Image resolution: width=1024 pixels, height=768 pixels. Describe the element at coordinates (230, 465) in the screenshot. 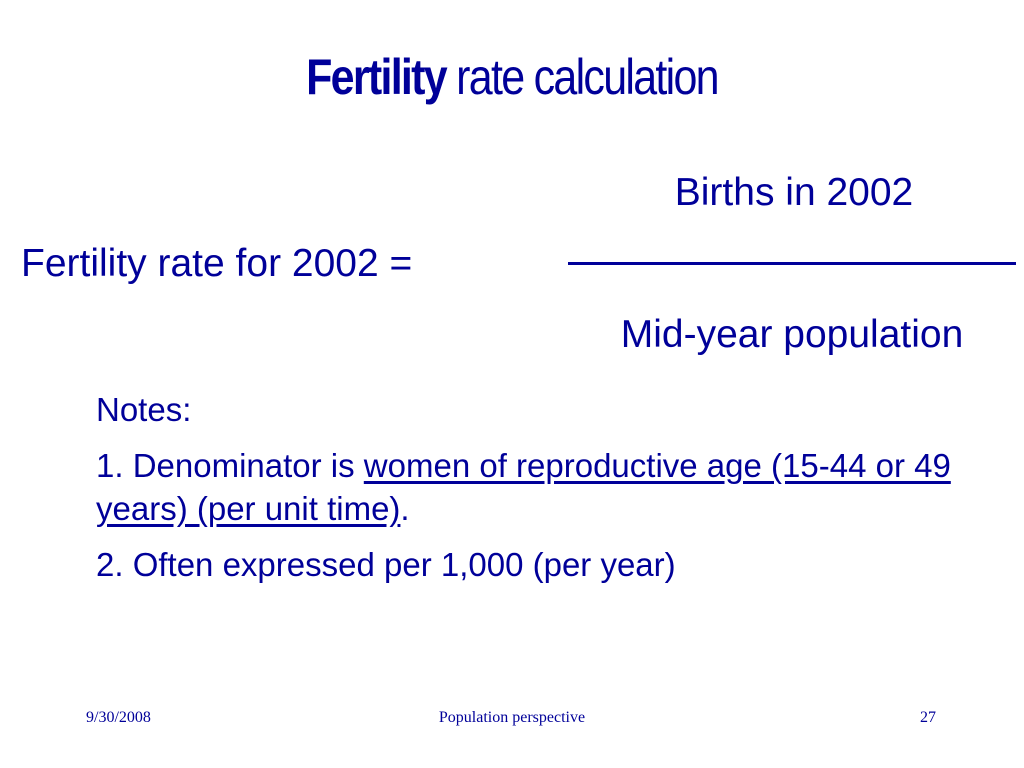

I see `note-item-1-prefix: 1. Denominator is` at that location.